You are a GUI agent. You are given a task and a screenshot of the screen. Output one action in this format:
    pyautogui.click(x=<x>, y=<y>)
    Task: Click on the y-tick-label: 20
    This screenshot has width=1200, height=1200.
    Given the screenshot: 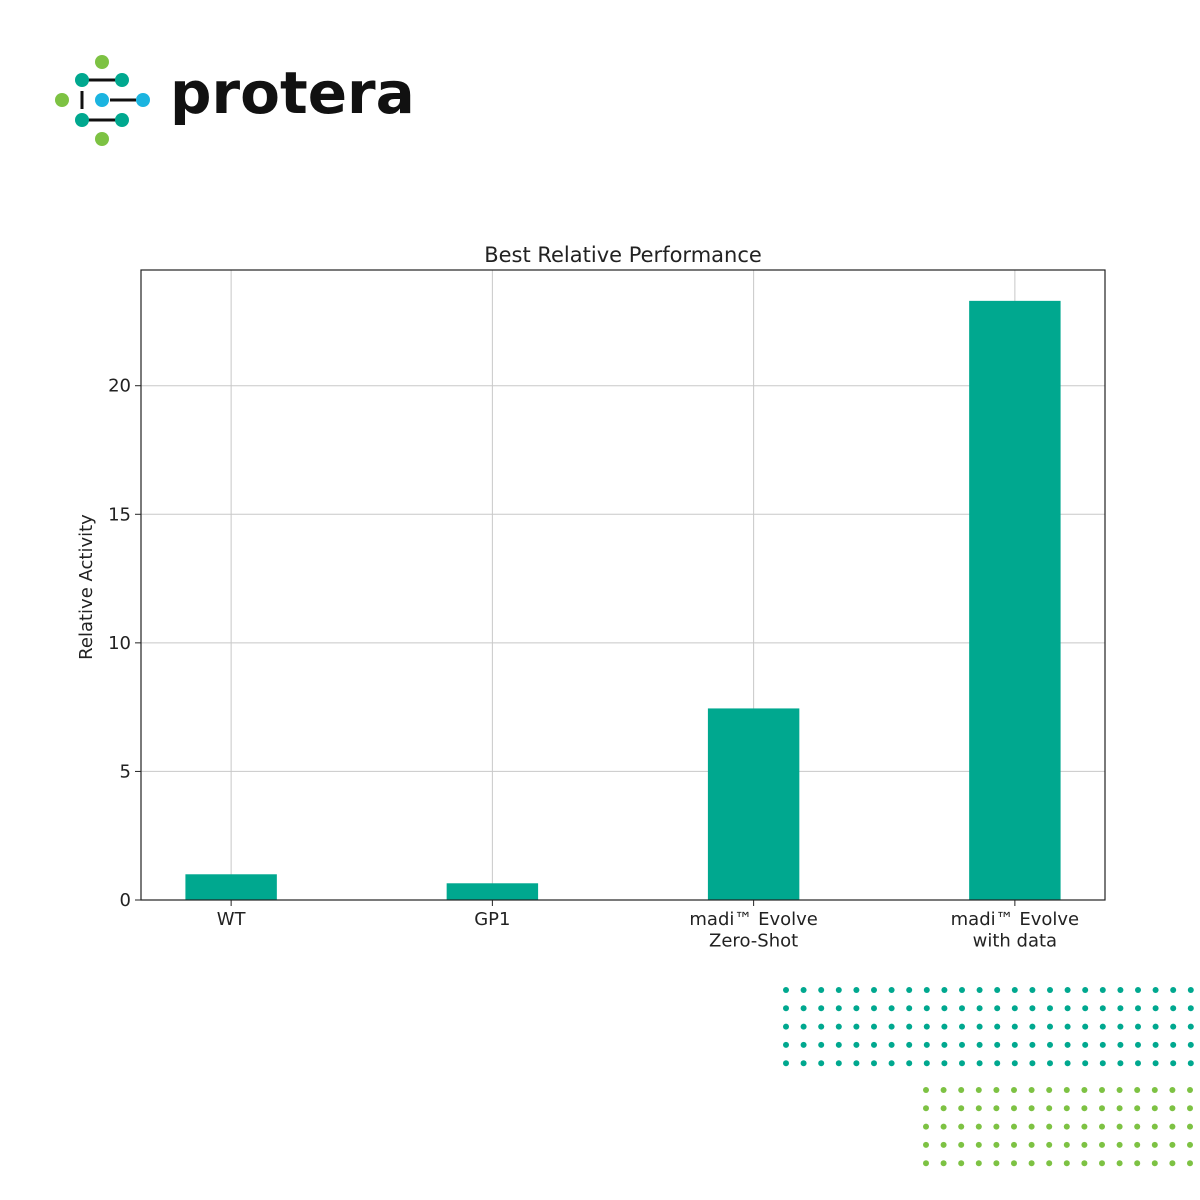 What is the action you would take?
    pyautogui.click(x=119, y=386)
    